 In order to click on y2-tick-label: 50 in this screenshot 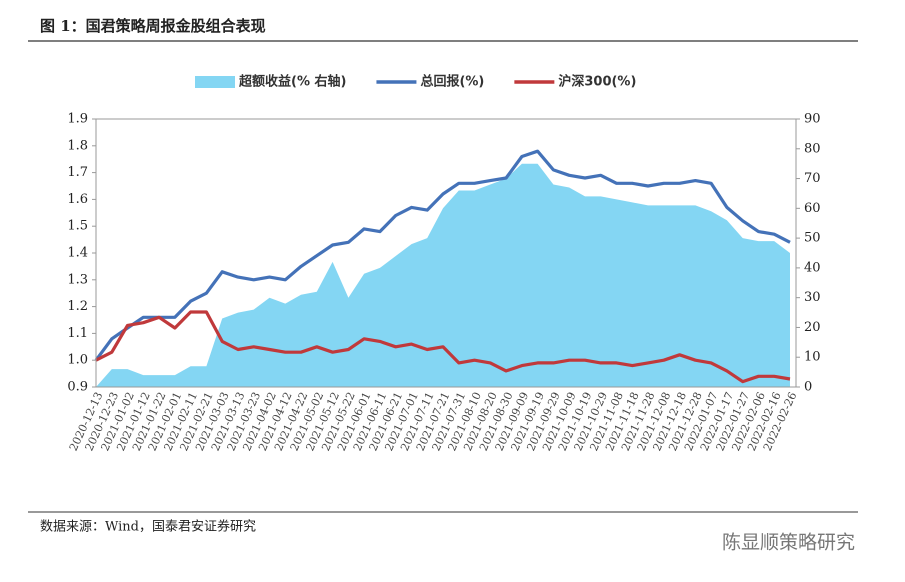, I will do `click(812, 238)`.